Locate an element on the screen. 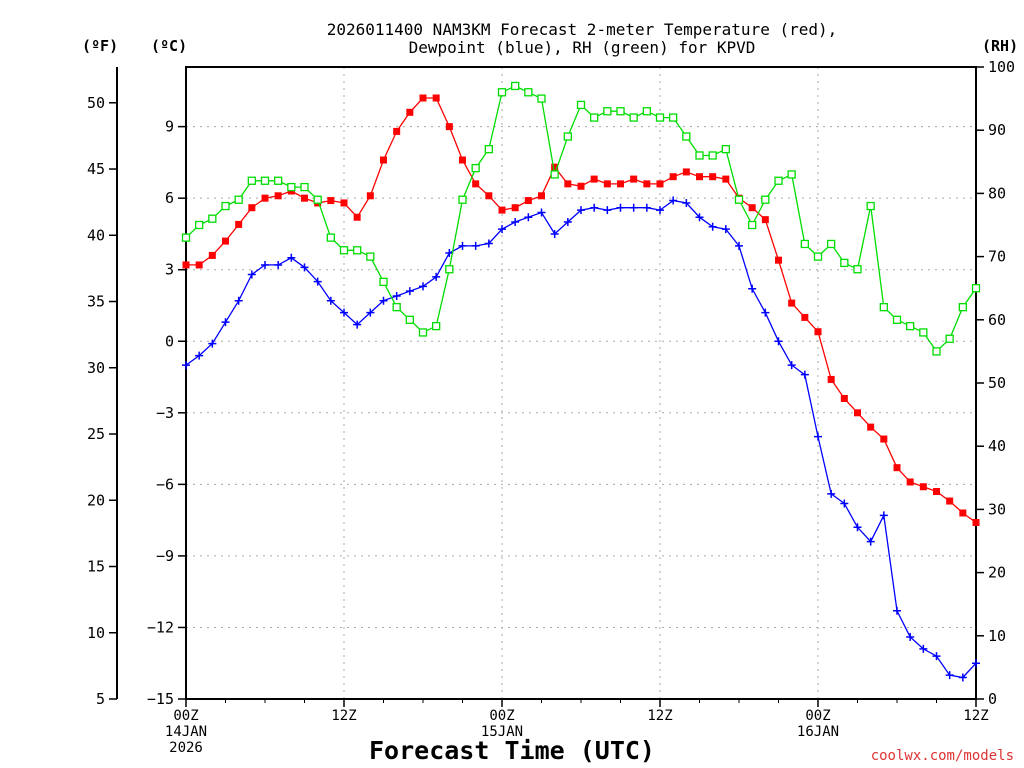 The image size is (1024, 768). celsius-tick-label: 0 is located at coordinates (169, 341).